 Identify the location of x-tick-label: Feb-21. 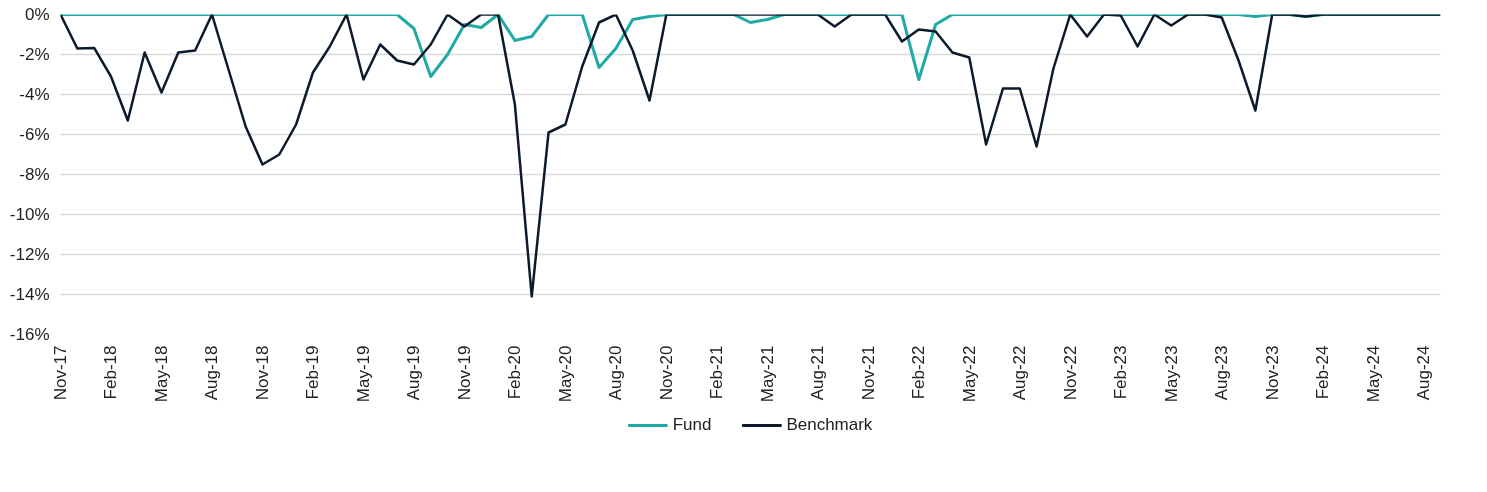
(717, 372).